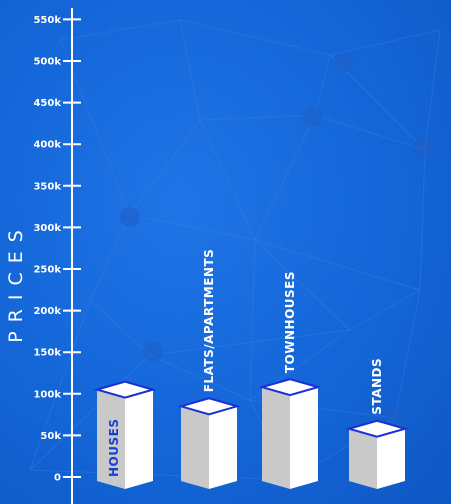 The image size is (451, 504). Describe the element at coordinates (47, 103) in the screenshot. I see `y-tick-label: 450k` at that location.